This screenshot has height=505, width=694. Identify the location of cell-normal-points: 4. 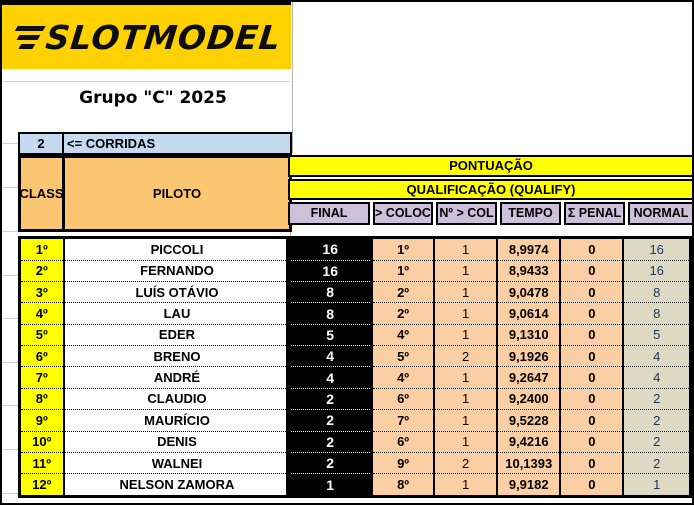
(656, 377).